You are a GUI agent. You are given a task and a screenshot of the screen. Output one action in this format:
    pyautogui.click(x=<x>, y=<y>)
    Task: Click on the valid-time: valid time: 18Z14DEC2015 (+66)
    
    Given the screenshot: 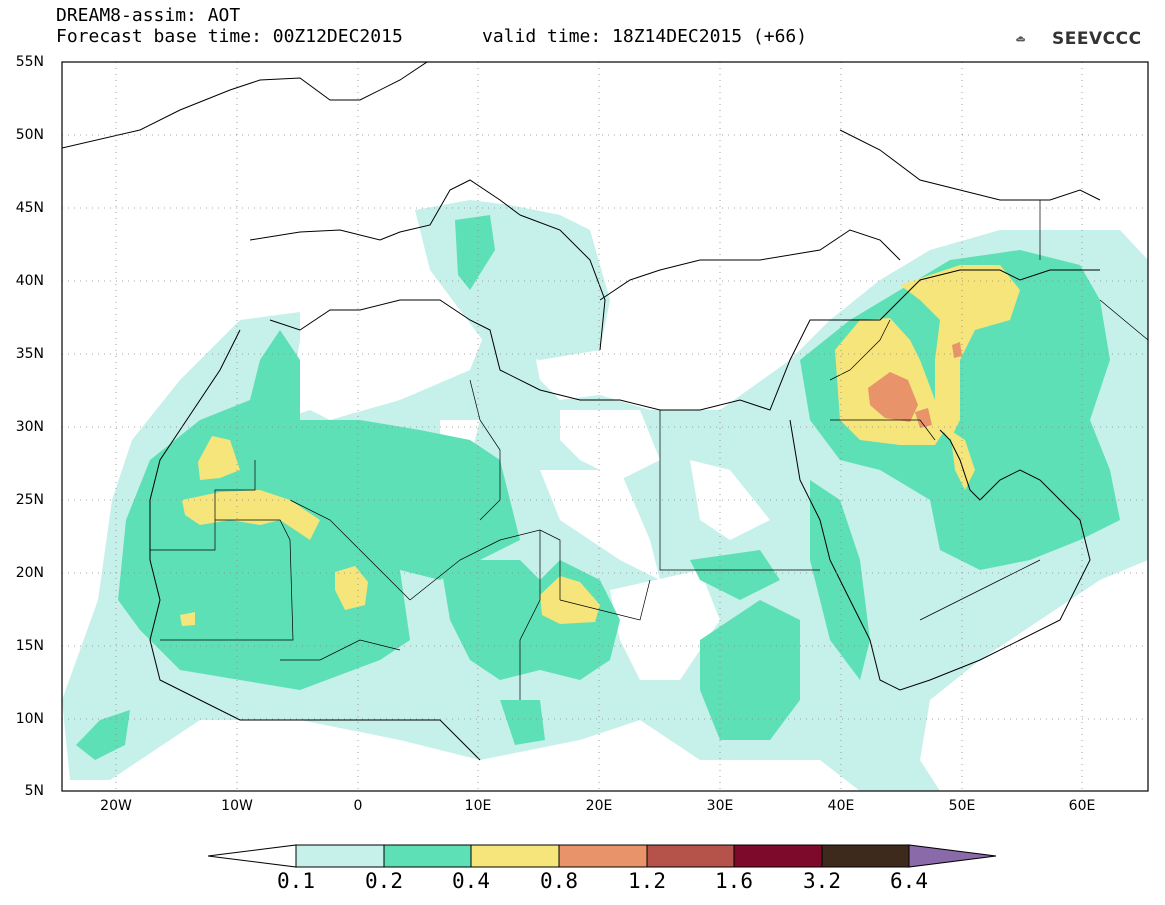 What is the action you would take?
    pyautogui.click(x=645, y=36)
    